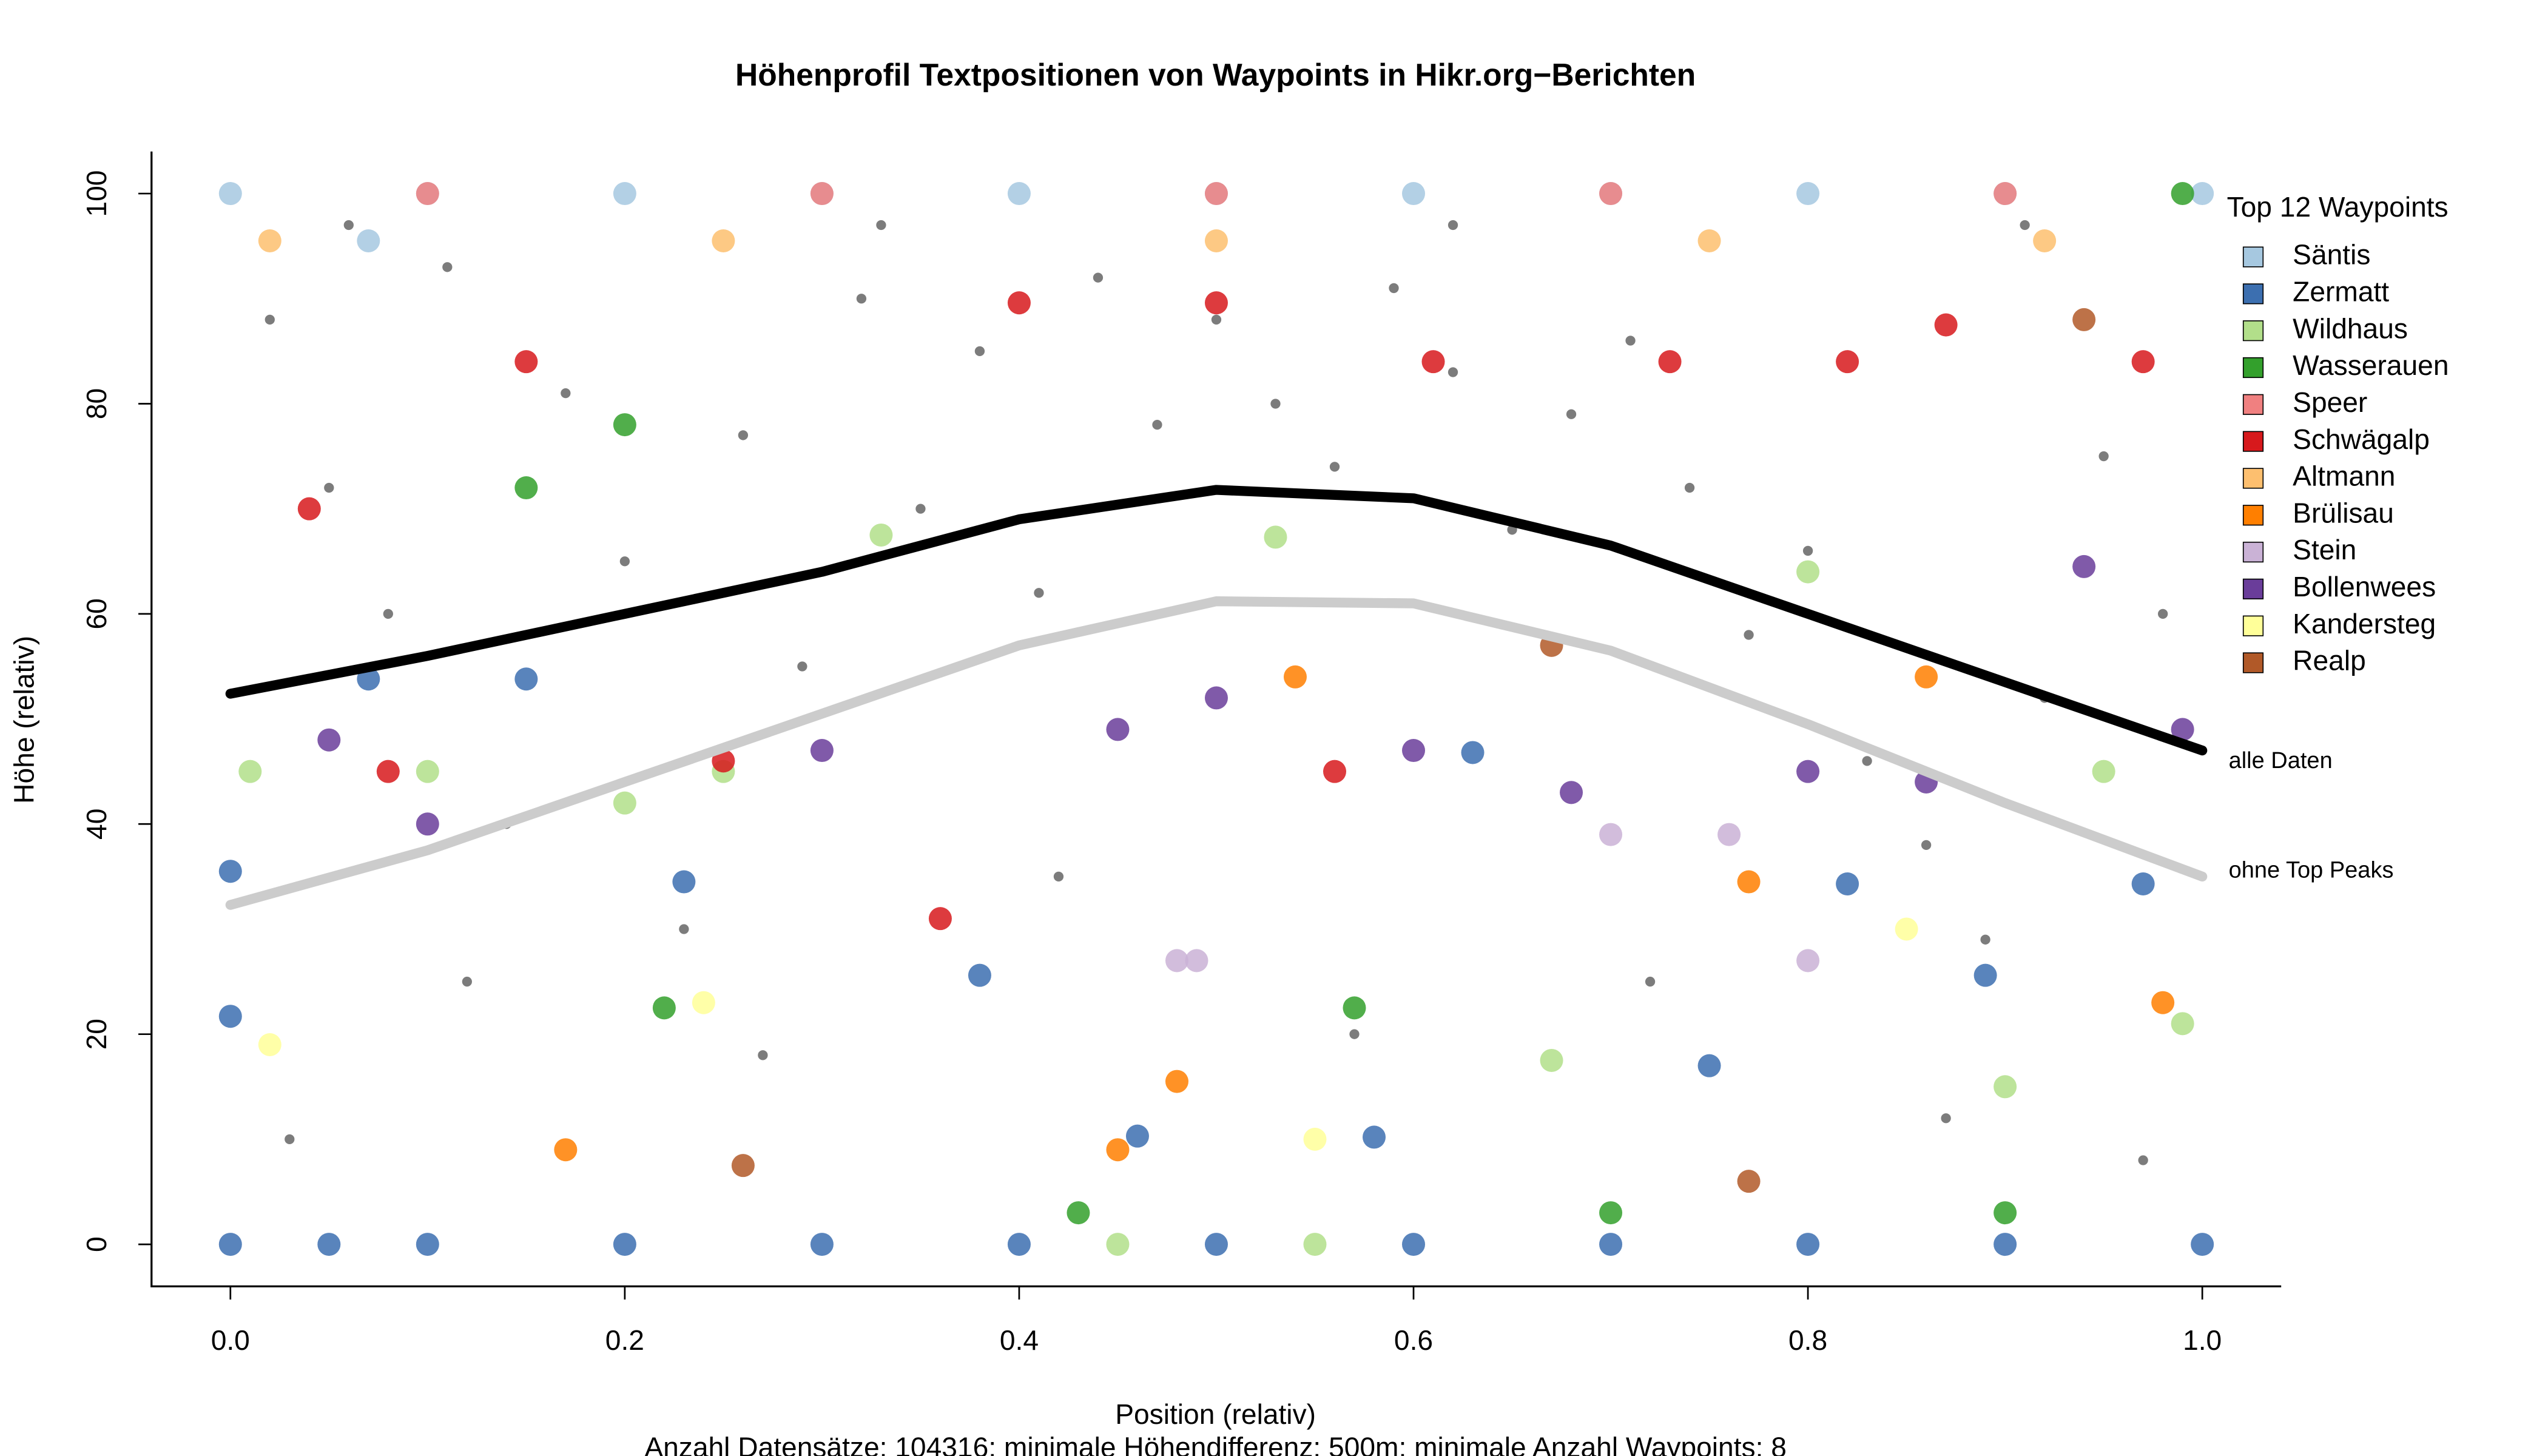 This screenshot has height=1456, width=2548. Describe the element at coordinates (2331, 255) in the screenshot. I see `legend-label: Säntis` at that location.